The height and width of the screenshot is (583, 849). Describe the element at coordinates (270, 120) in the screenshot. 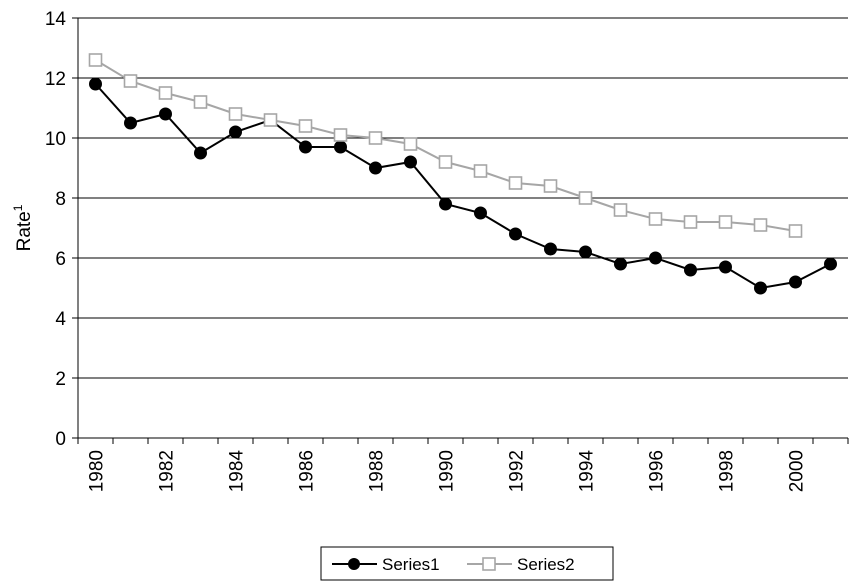

I see `point-Series2-1985` at that location.